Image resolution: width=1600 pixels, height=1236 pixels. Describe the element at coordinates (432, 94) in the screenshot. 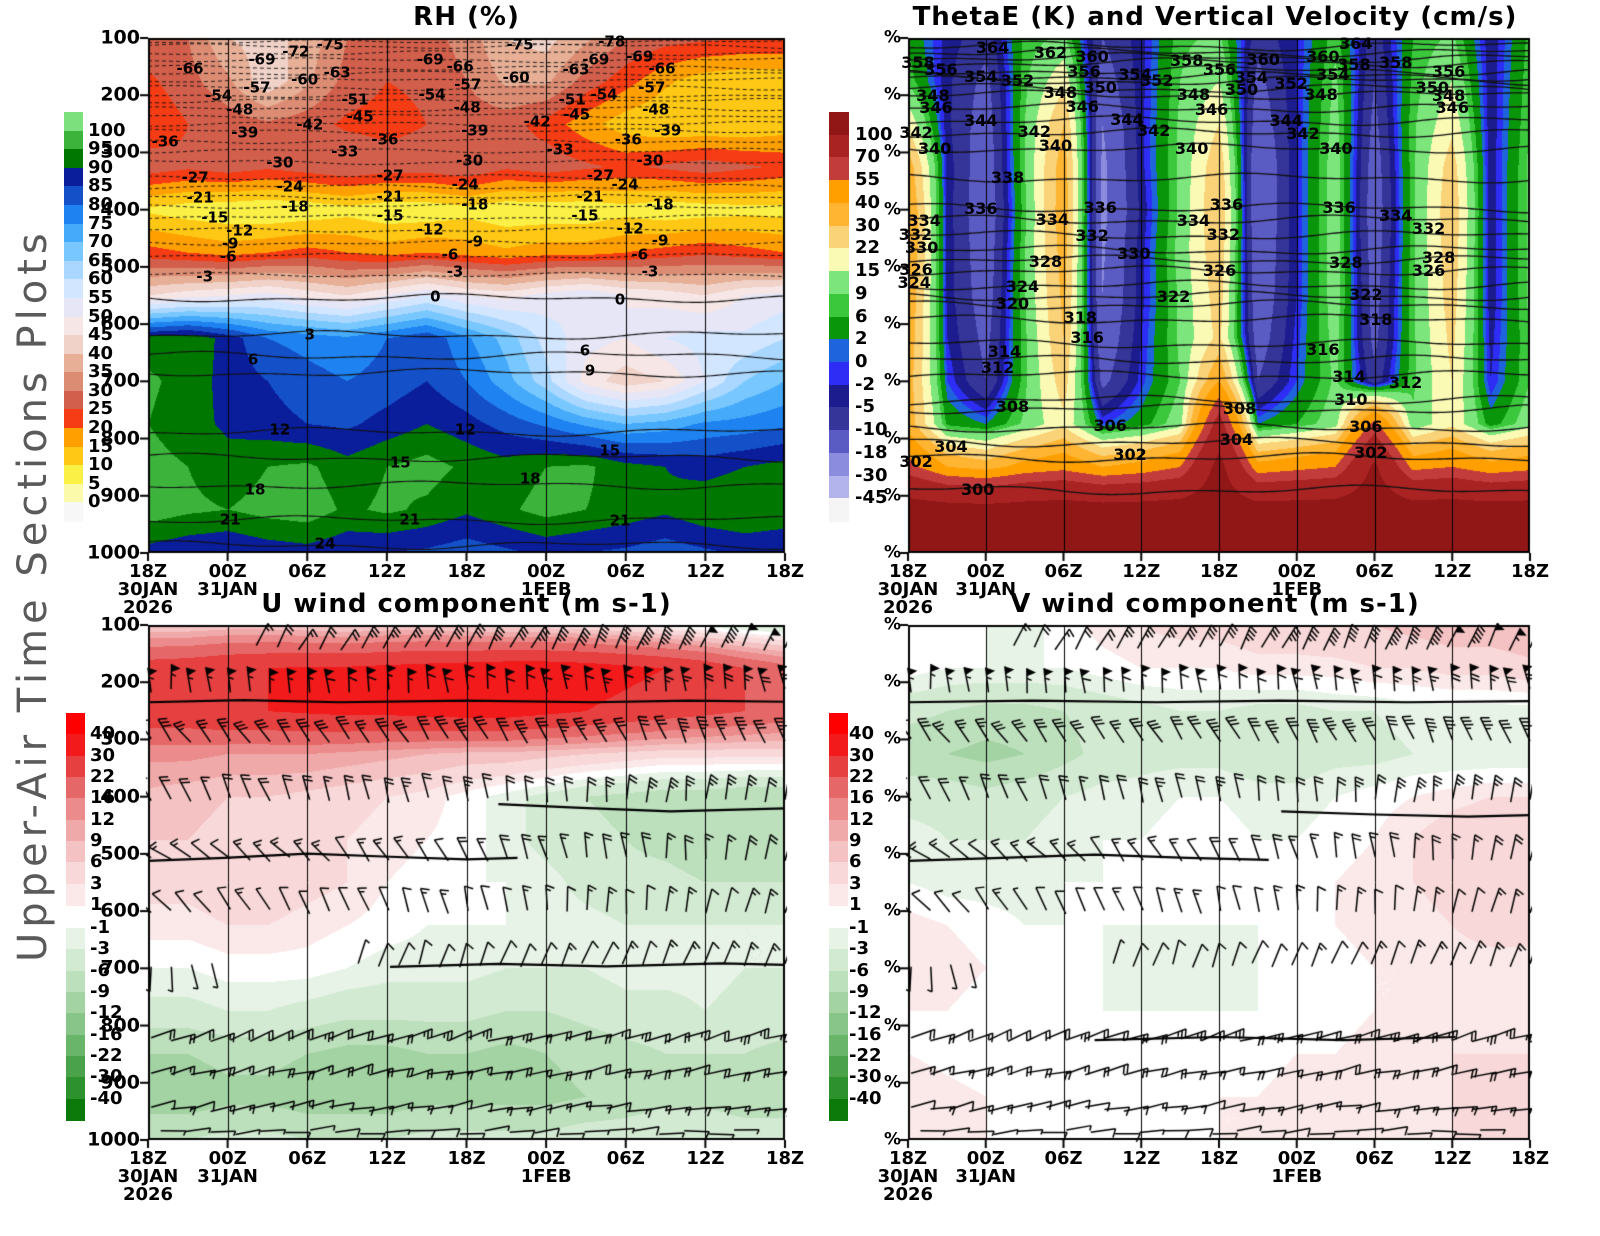

I see `contour-label: -54` at that location.